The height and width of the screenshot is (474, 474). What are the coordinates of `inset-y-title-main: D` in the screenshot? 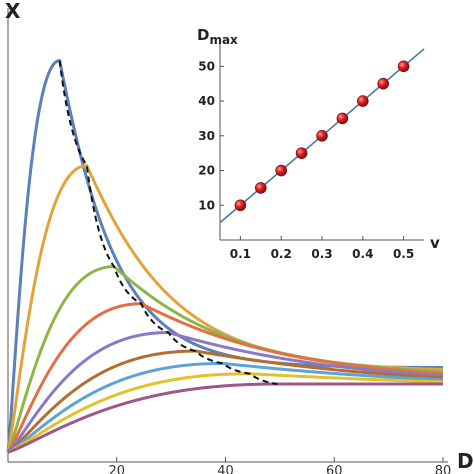 It's located at (203, 35).